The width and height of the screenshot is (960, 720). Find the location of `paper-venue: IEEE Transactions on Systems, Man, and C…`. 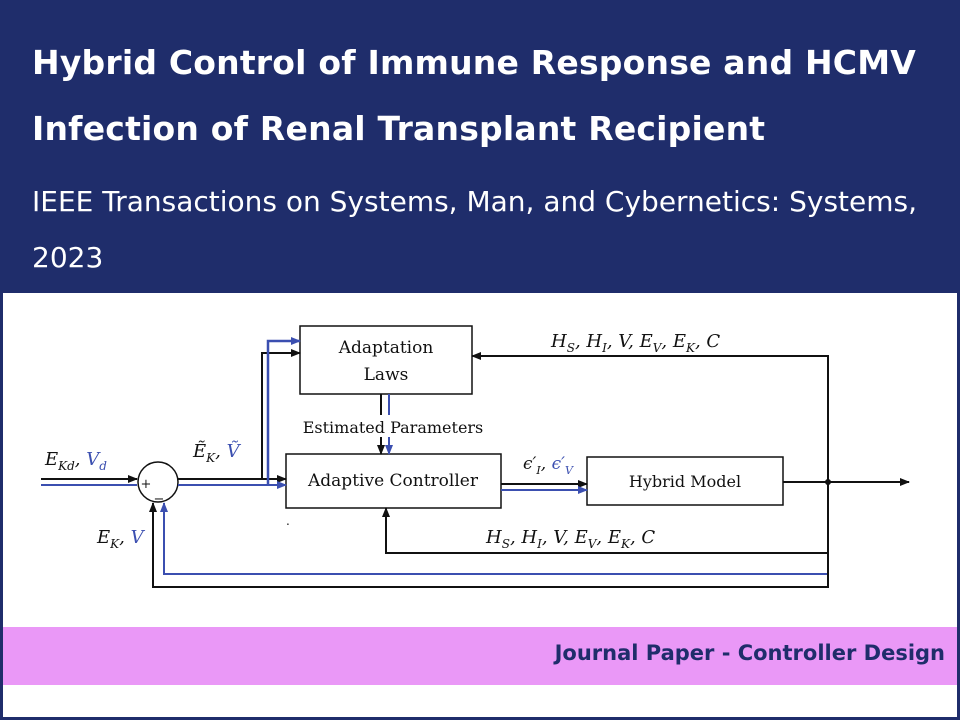

paper-venue: IEEE Transactions on Systems, Man, and C… is located at coordinates (475, 229).